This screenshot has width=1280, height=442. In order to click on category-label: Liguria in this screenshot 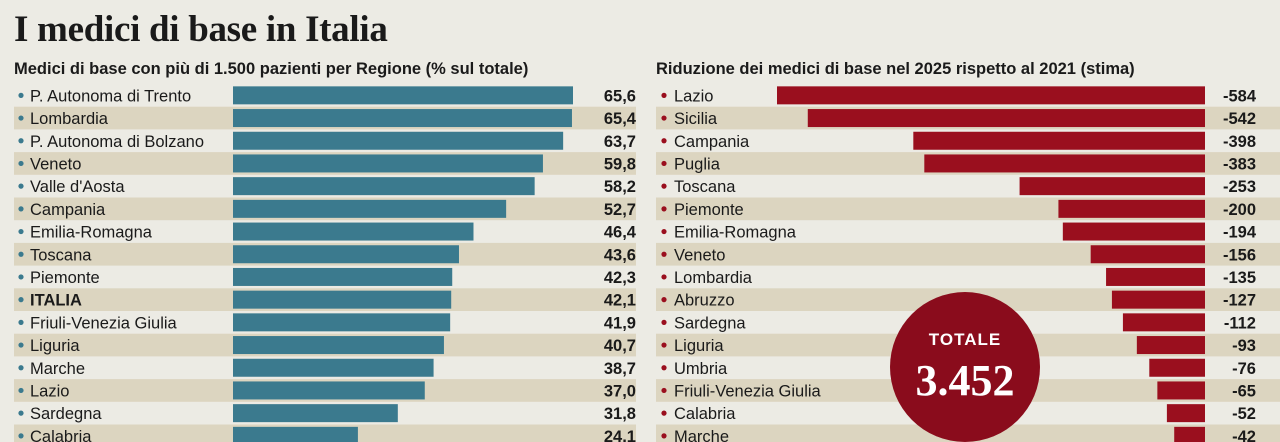, I will do `click(699, 346)`.